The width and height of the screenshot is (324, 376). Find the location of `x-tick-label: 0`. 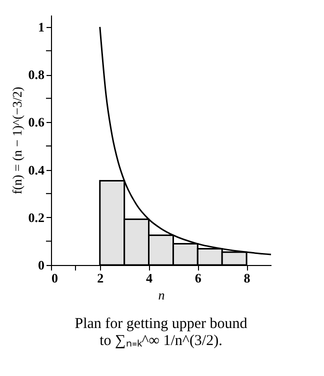

x-tick-label: 0 is located at coordinates (55, 278).